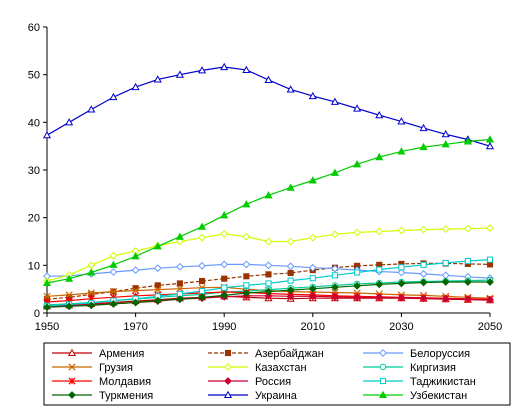 Image resolution: width=516 pixels, height=412 pixels. What do you see at coordinates (281, 368) in the screenshot?
I see `legend-label: Казахстан` at bounding box center [281, 368].